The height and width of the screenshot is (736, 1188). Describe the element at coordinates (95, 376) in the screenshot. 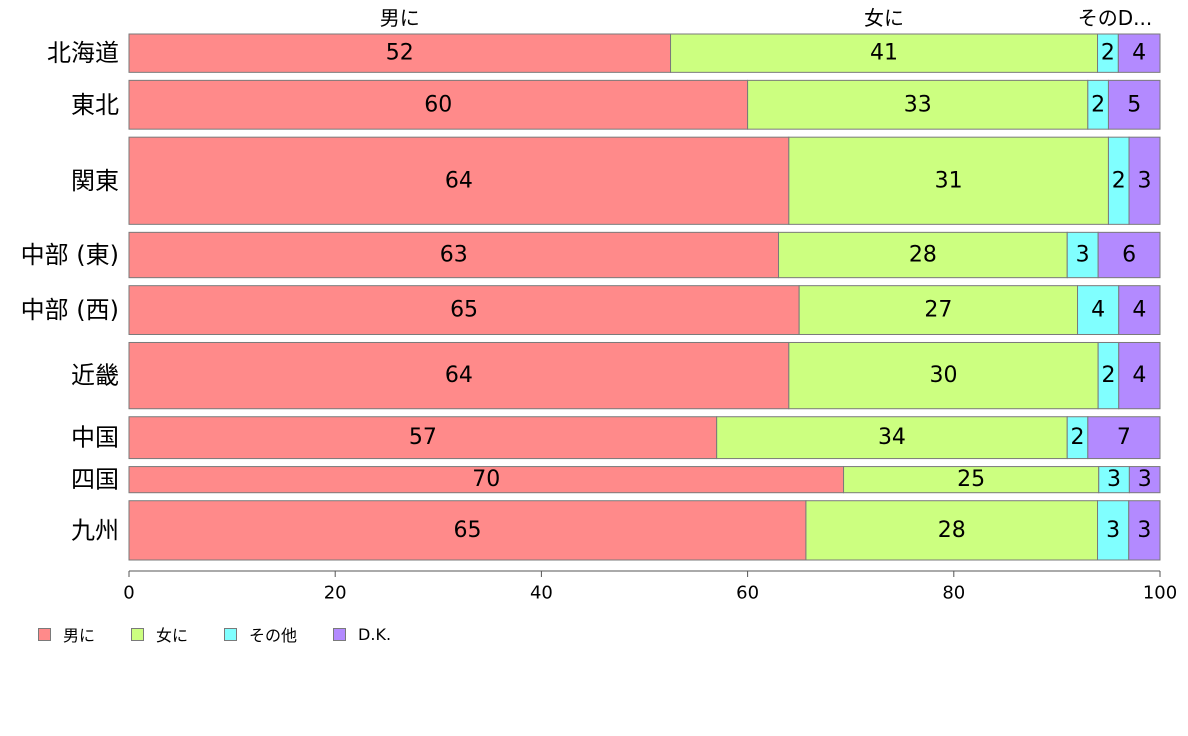

I see `y-tick-label: 近畿` at that location.